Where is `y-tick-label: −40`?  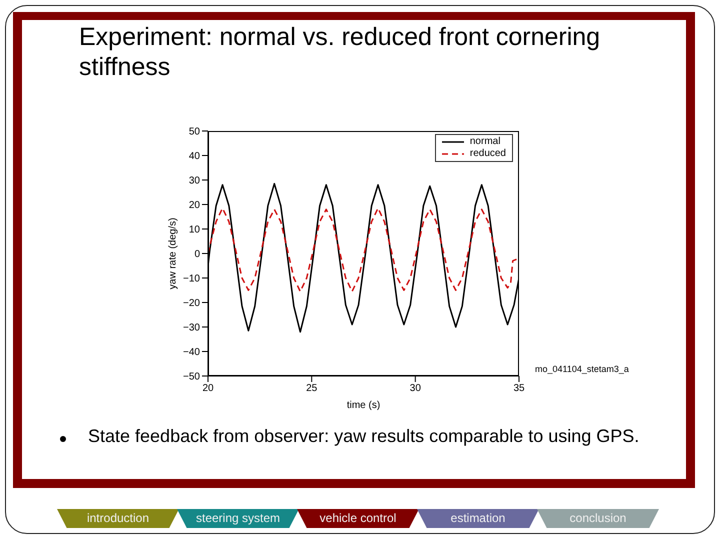 y-tick-label: −40 is located at coordinates (191, 352).